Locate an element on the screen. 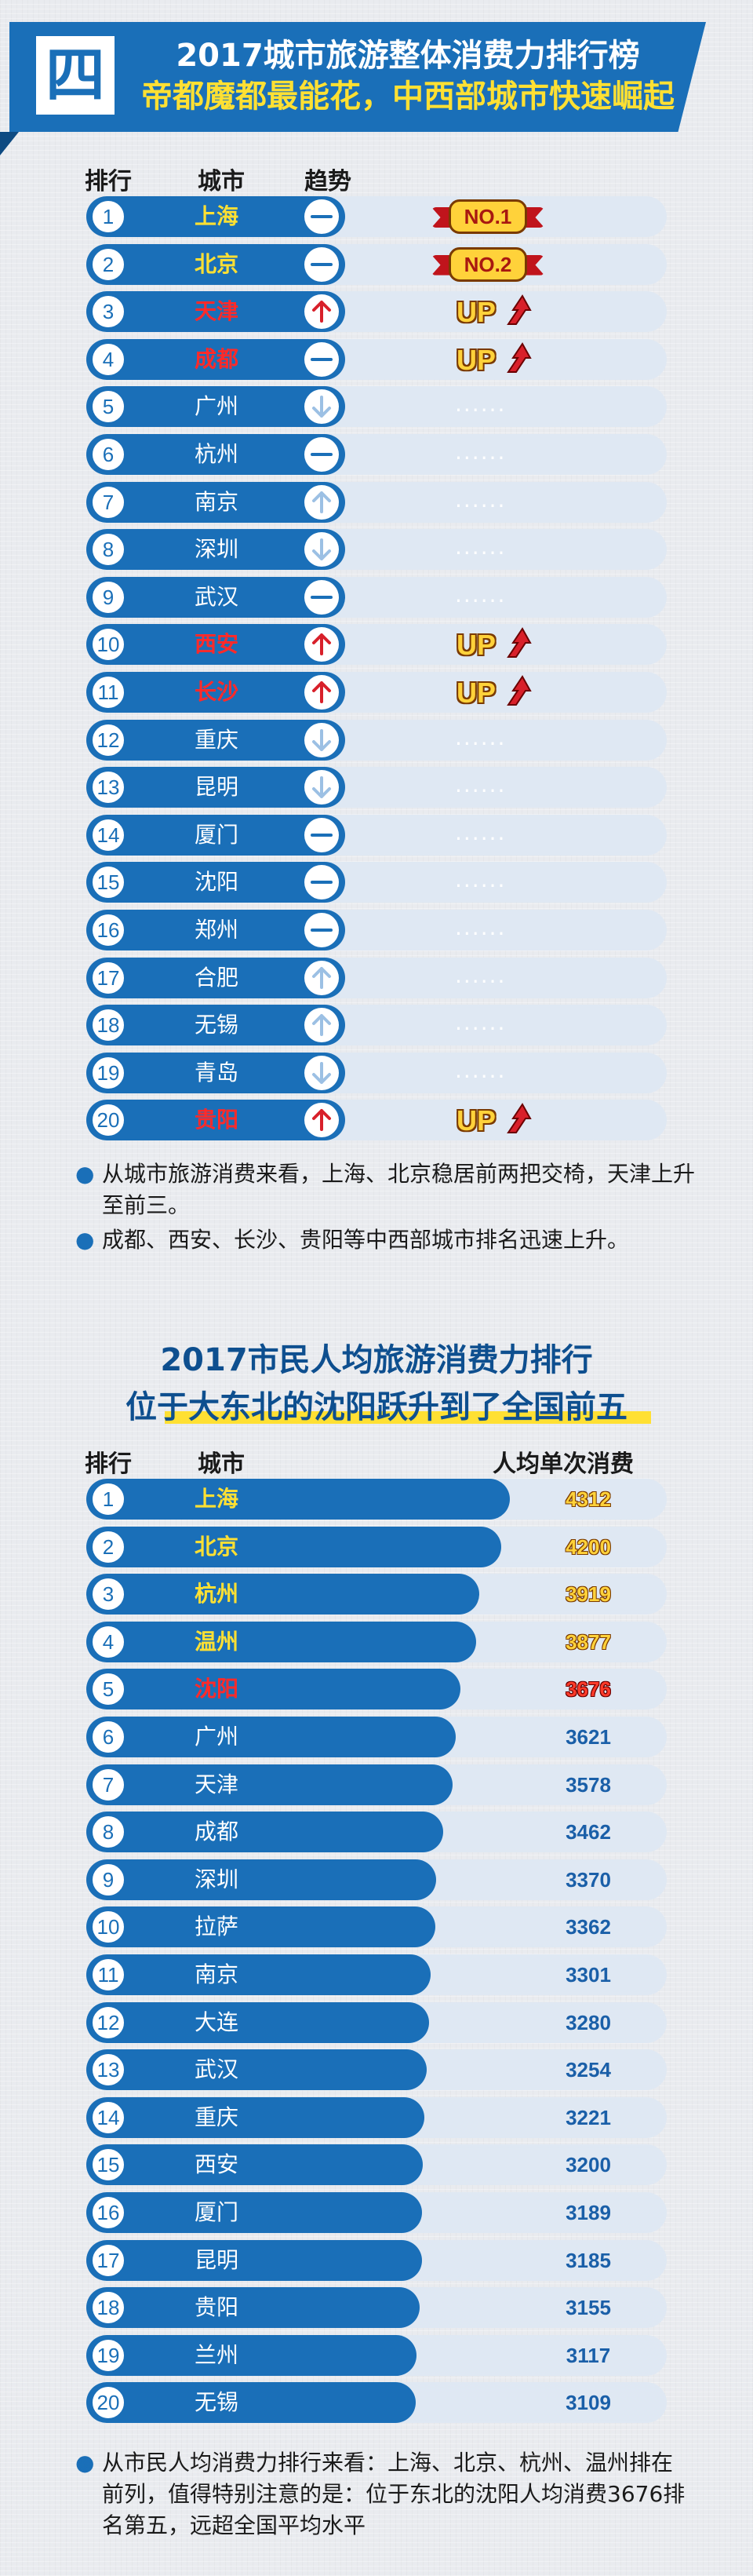 The height and width of the screenshot is (2576, 753). rank-badge: 17 is located at coordinates (108, 2260).